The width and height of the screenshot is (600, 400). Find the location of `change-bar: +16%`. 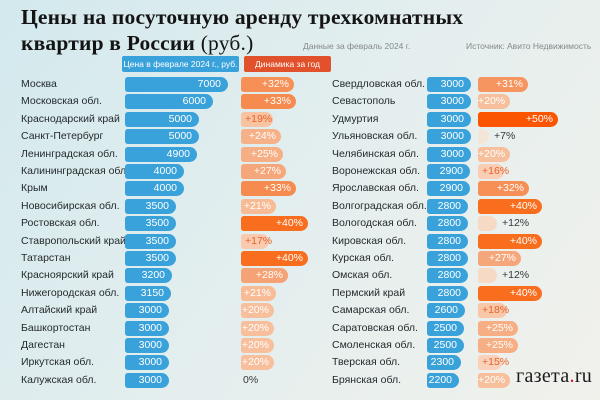

change-bar: +16% is located at coordinates (493, 171).